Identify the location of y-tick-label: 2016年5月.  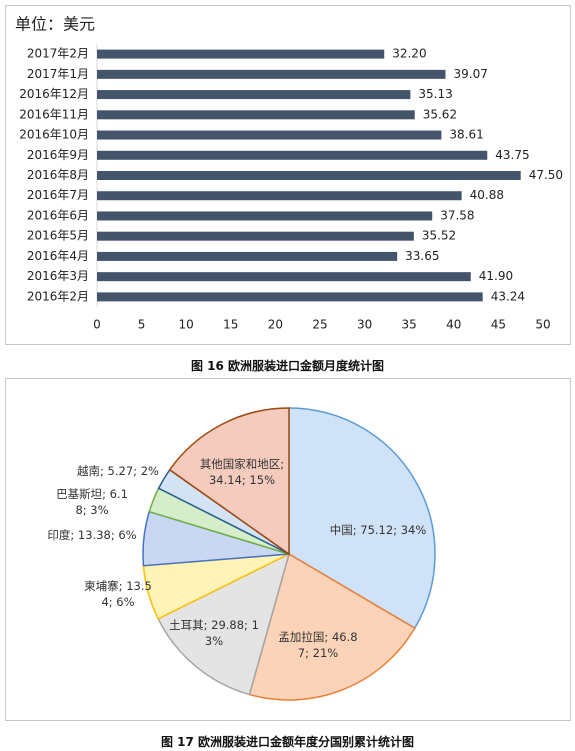
(58, 236).